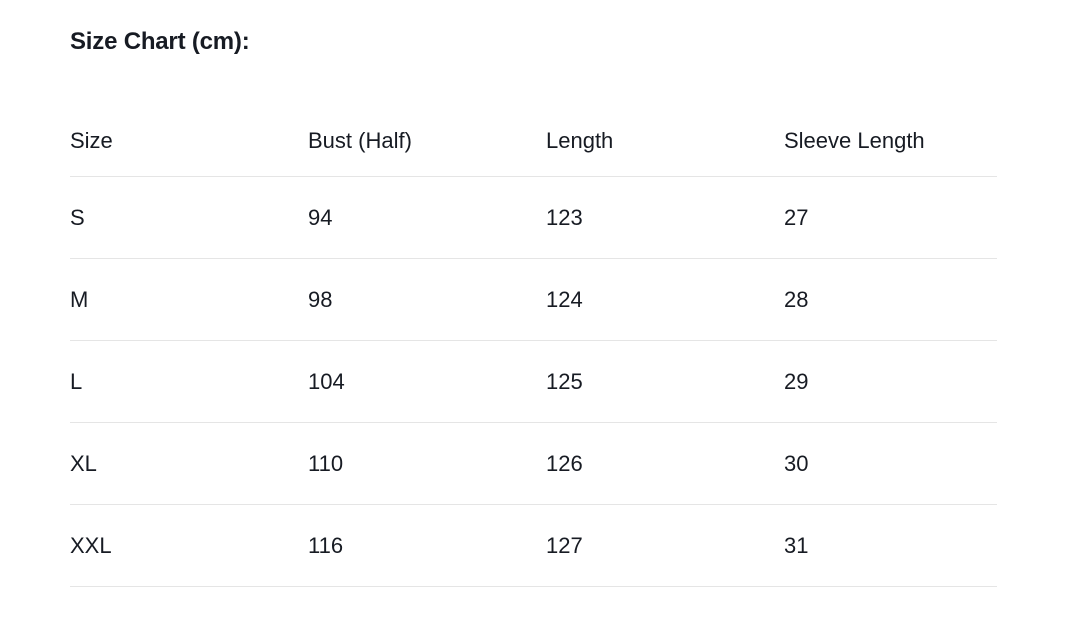  I want to click on table-row-xl: XL 110 126 30, so click(533, 463).